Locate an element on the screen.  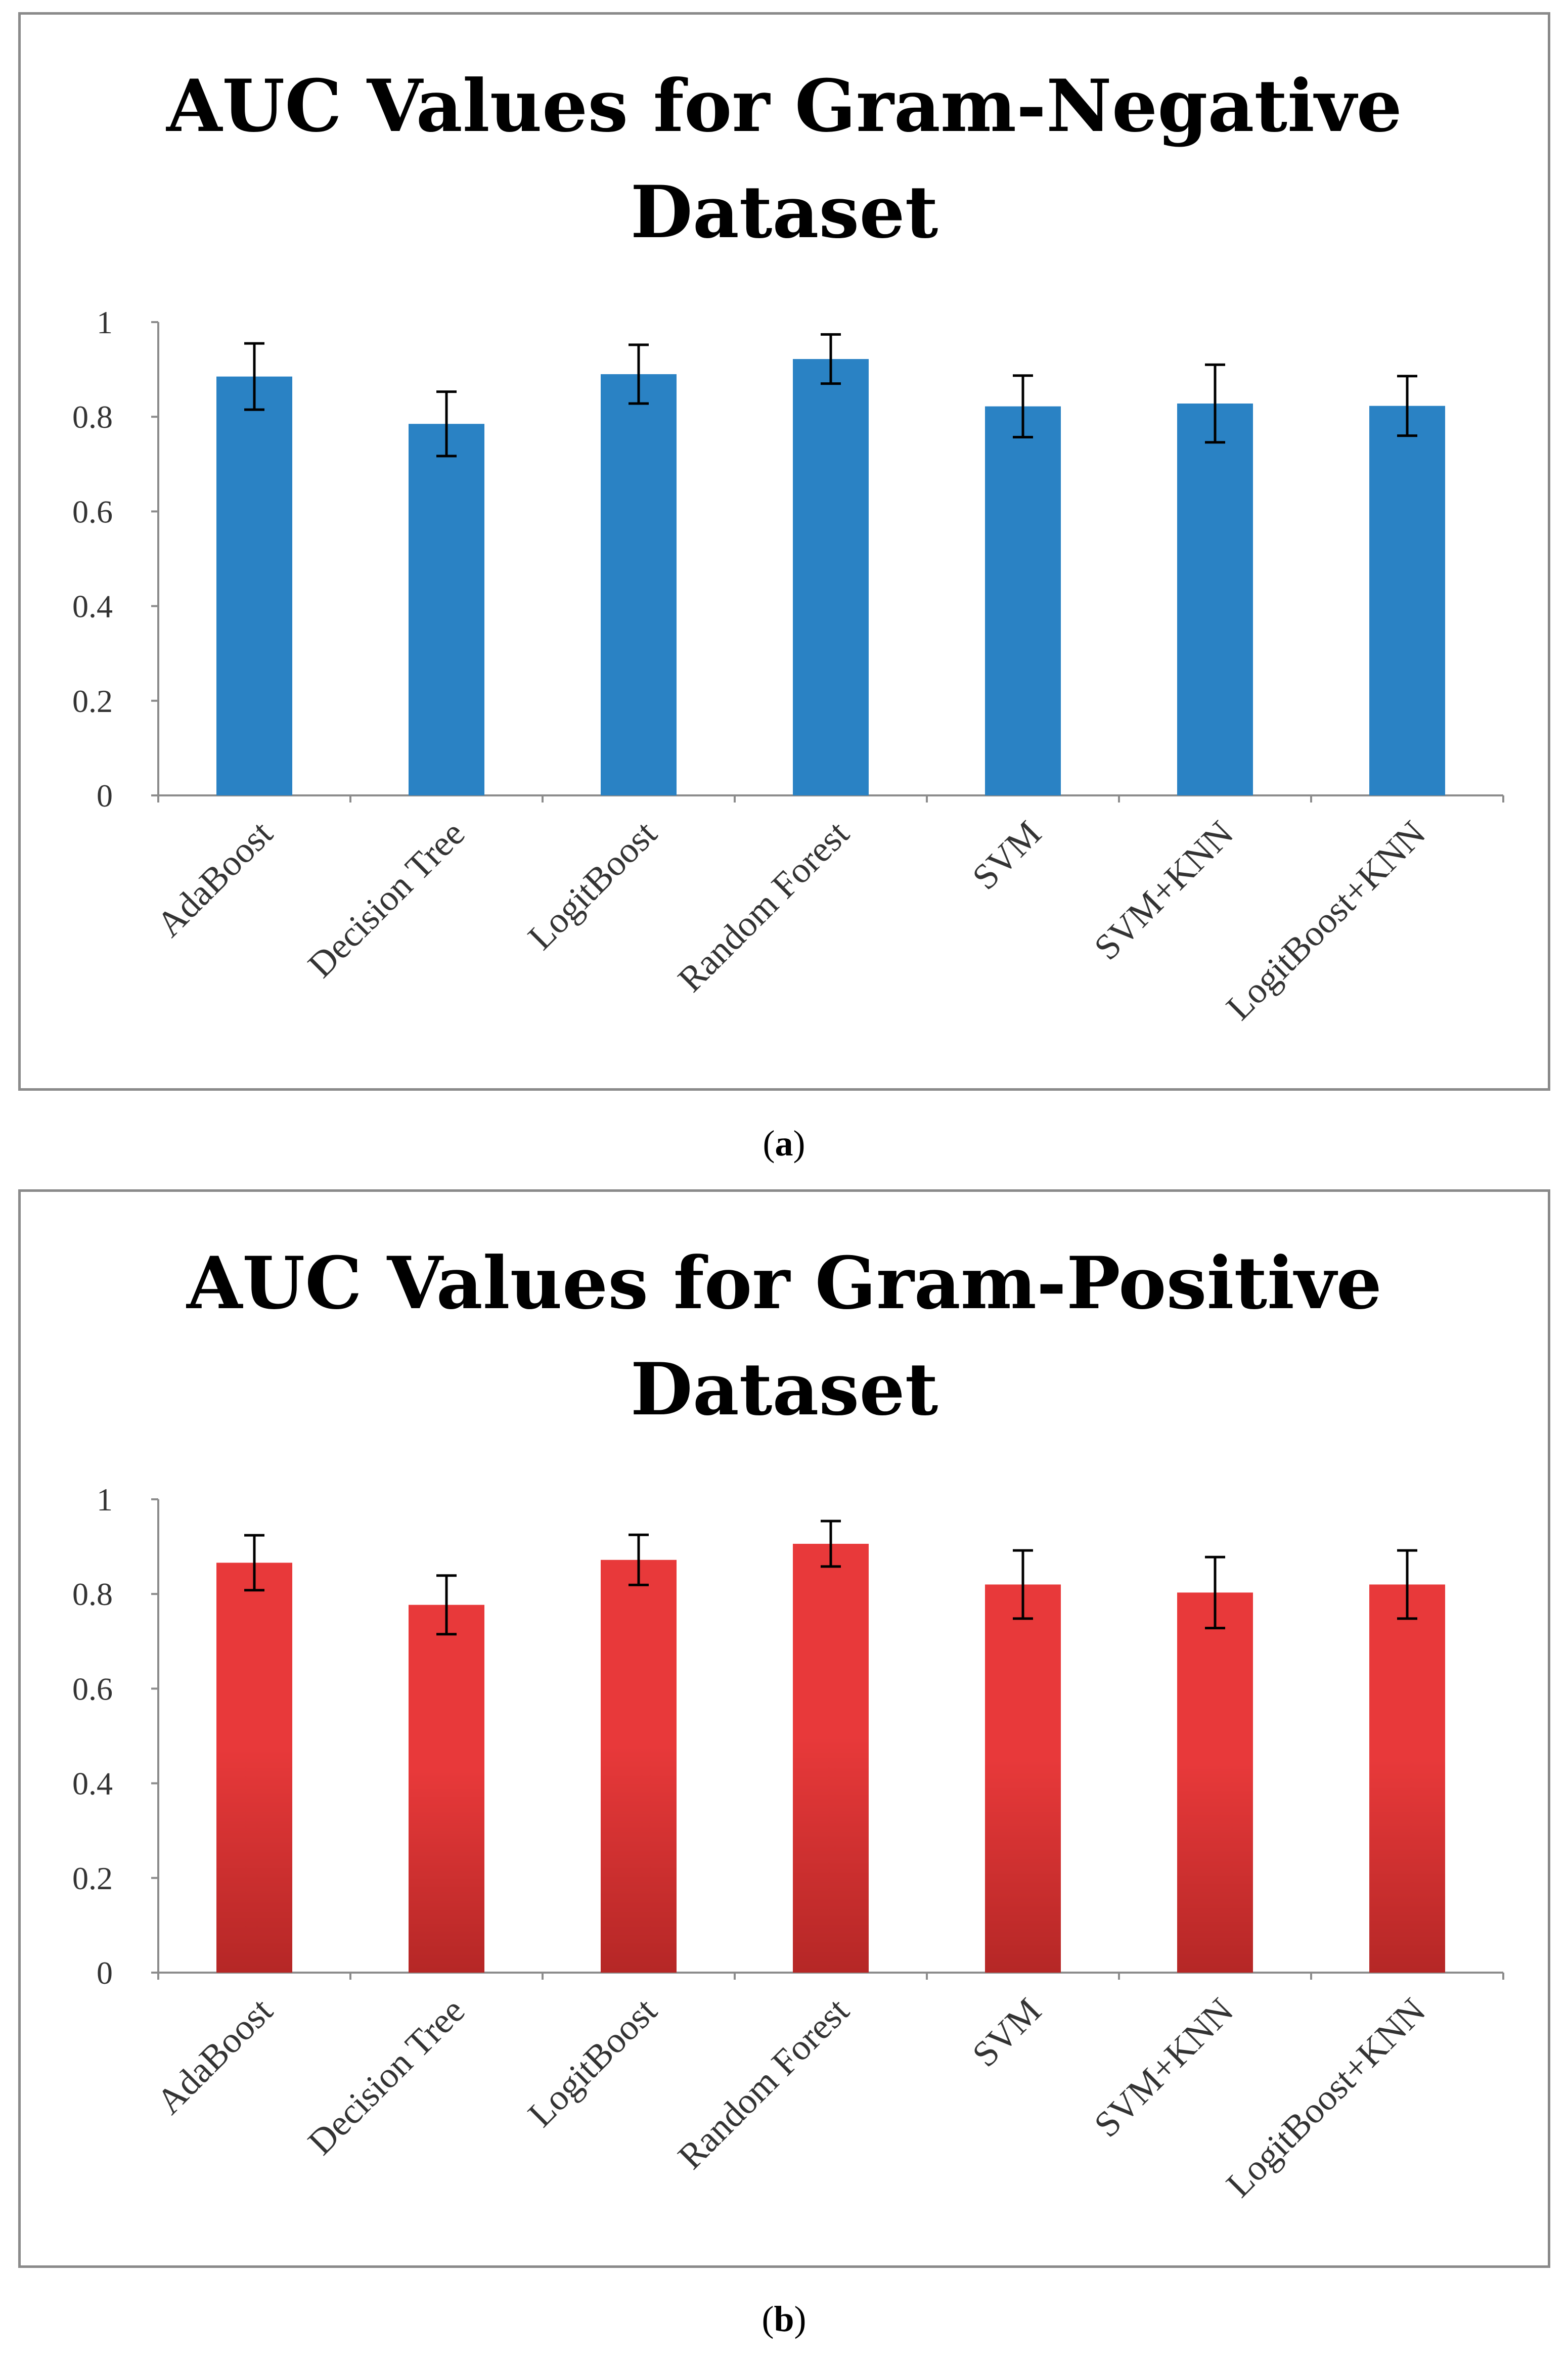
figure-caption-a: (a) is located at coordinates (784, 1143).